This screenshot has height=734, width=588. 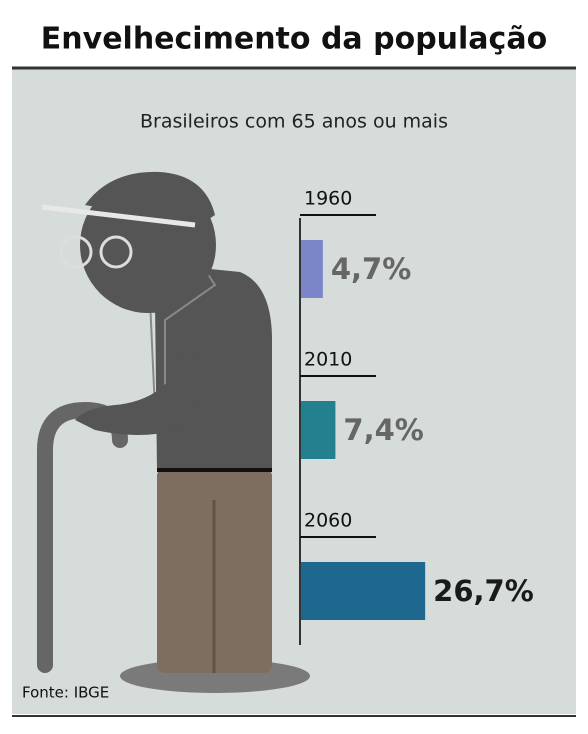 I want to click on value-label: 4,7%, so click(x=371, y=269).